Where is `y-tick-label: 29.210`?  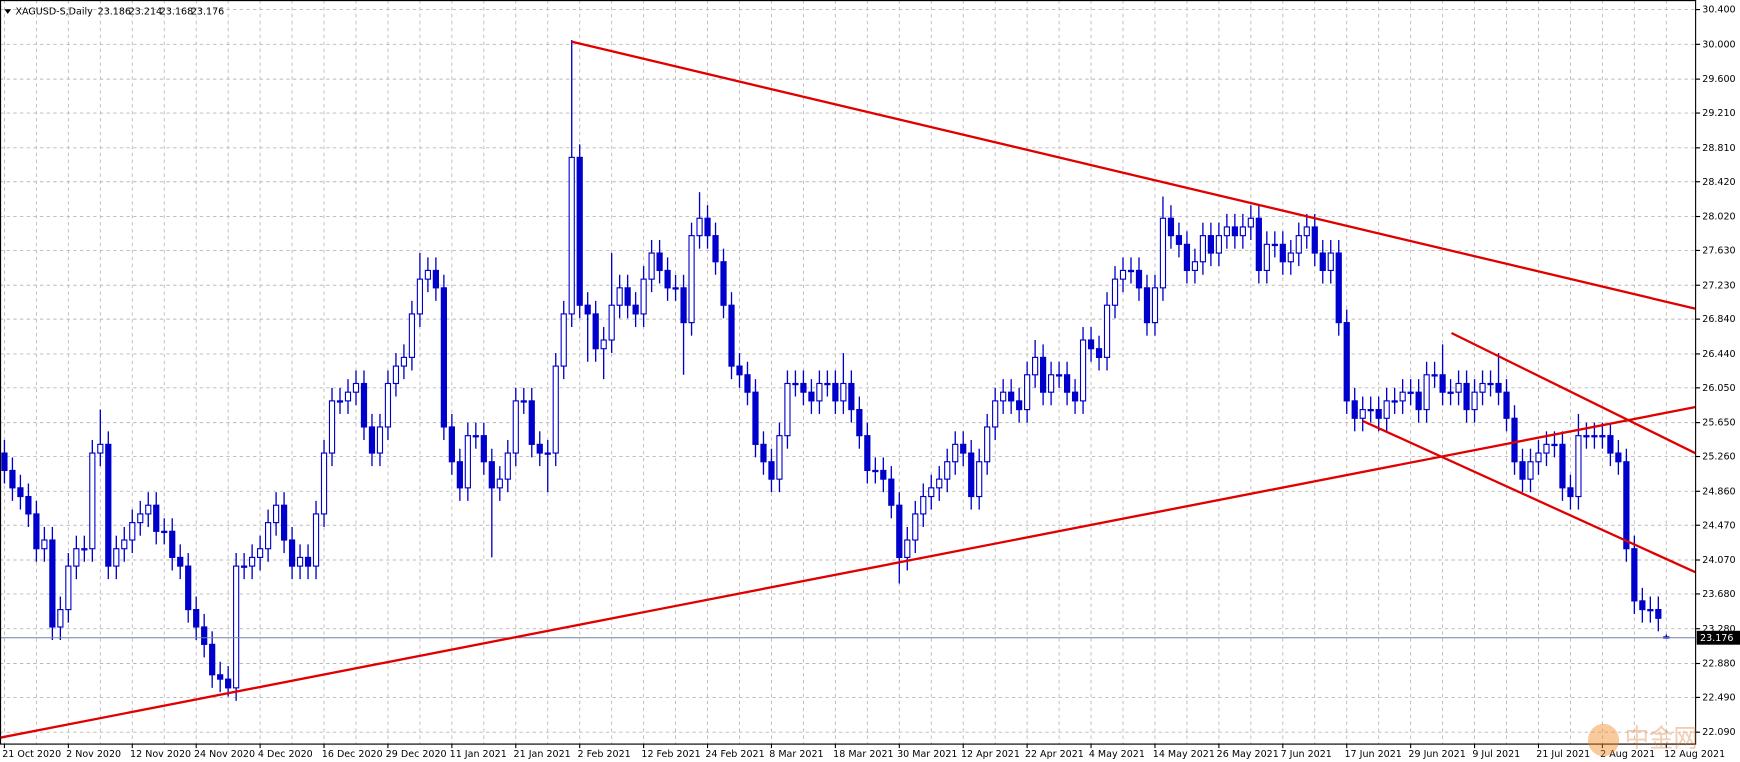 y-tick-label: 29.210 is located at coordinates (1718, 113).